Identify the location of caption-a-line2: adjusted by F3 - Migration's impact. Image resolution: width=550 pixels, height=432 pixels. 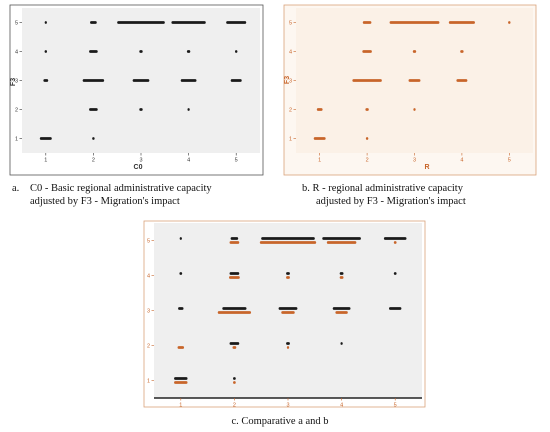
(105, 201).